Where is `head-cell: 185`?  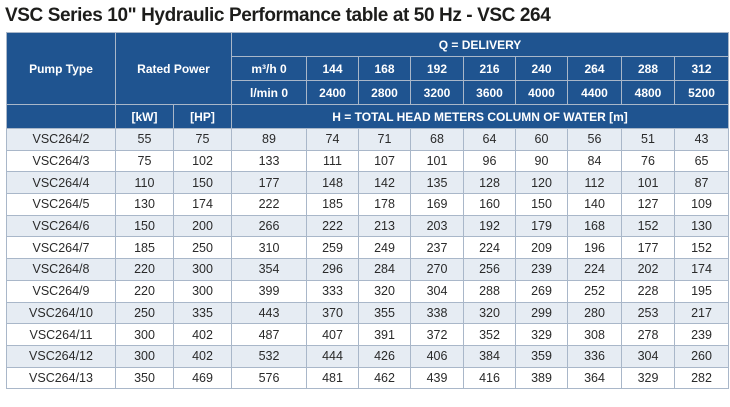
head-cell: 185 is located at coordinates (332, 204).